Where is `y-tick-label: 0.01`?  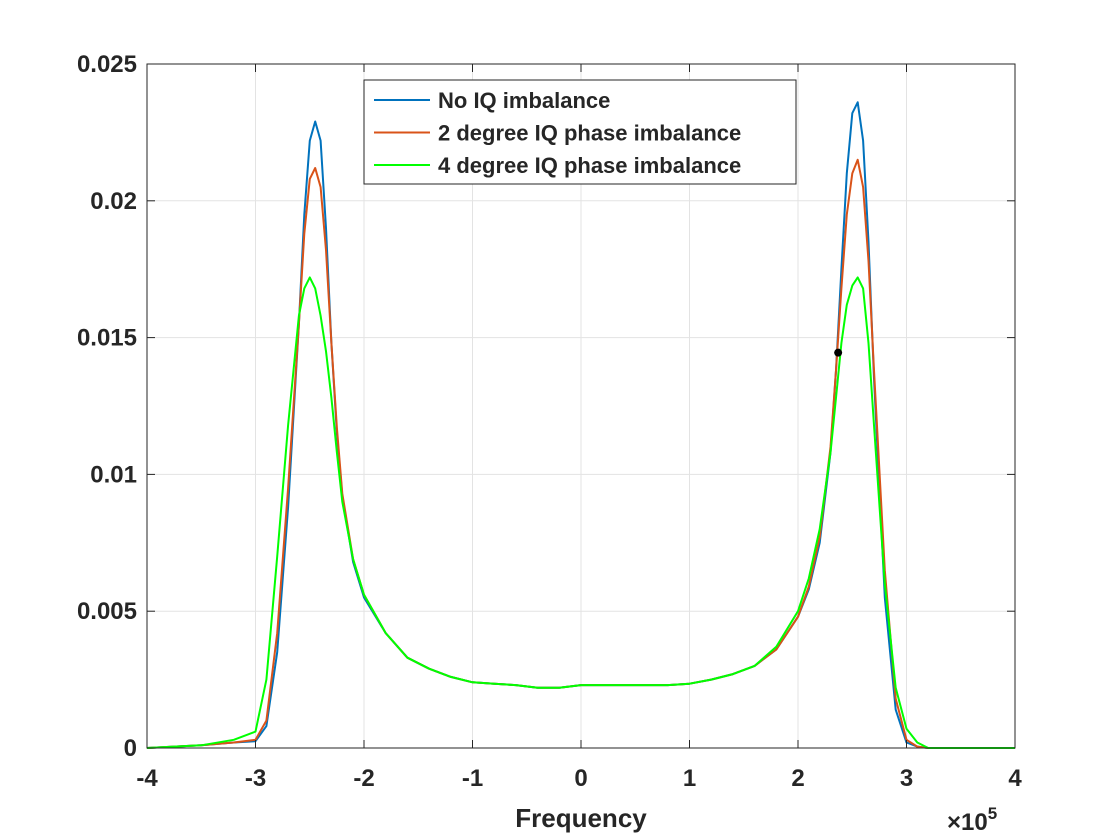 y-tick-label: 0.01 is located at coordinates (113, 474).